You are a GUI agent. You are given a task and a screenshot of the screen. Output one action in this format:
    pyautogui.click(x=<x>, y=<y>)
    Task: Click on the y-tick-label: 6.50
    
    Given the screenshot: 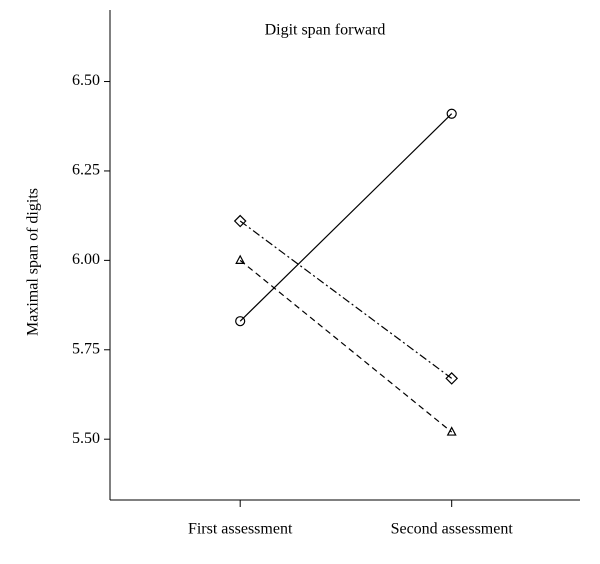 What is the action you would take?
    pyautogui.click(x=86, y=80)
    